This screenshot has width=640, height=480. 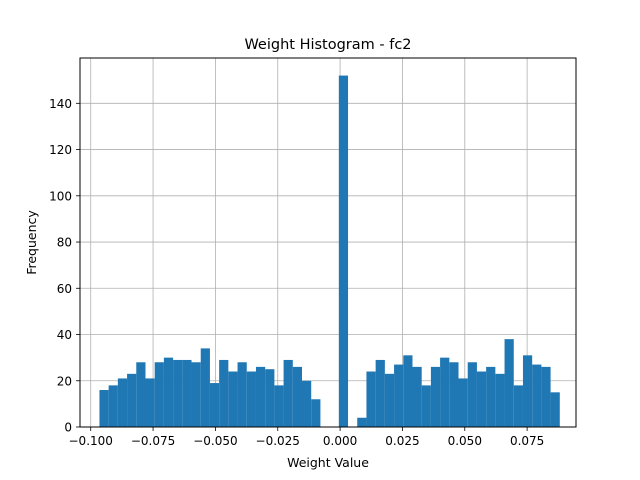 What do you see at coordinates (31, 242) in the screenshot?
I see `y-axis-label: Frequency` at bounding box center [31, 242].